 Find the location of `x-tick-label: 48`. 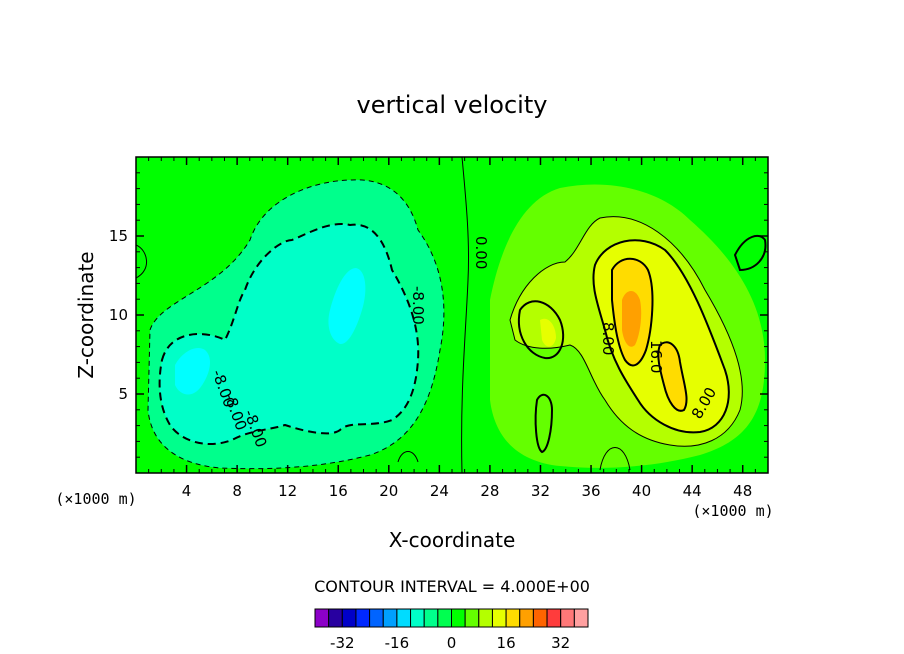

x-tick-label: 48 is located at coordinates (742, 491).